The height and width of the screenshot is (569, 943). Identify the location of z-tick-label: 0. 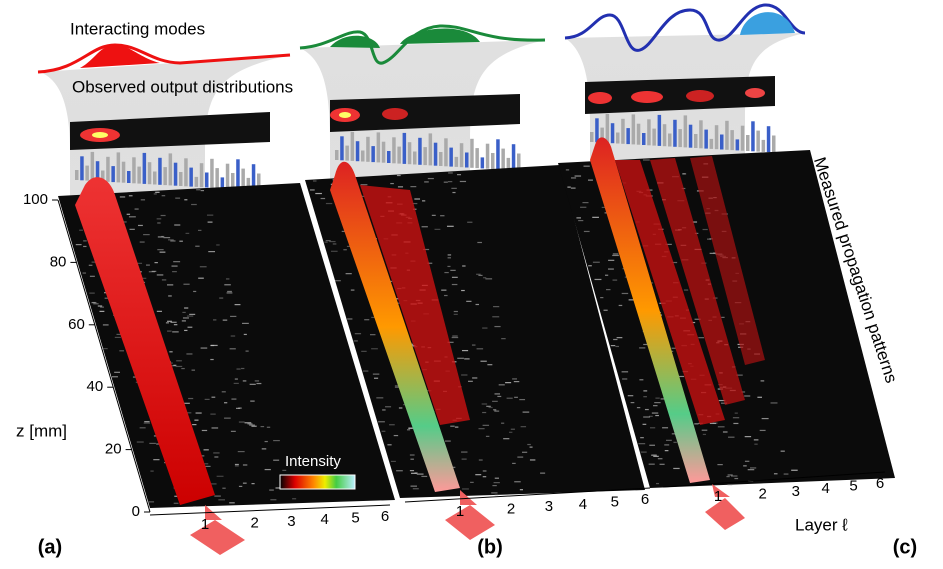
(136, 511).